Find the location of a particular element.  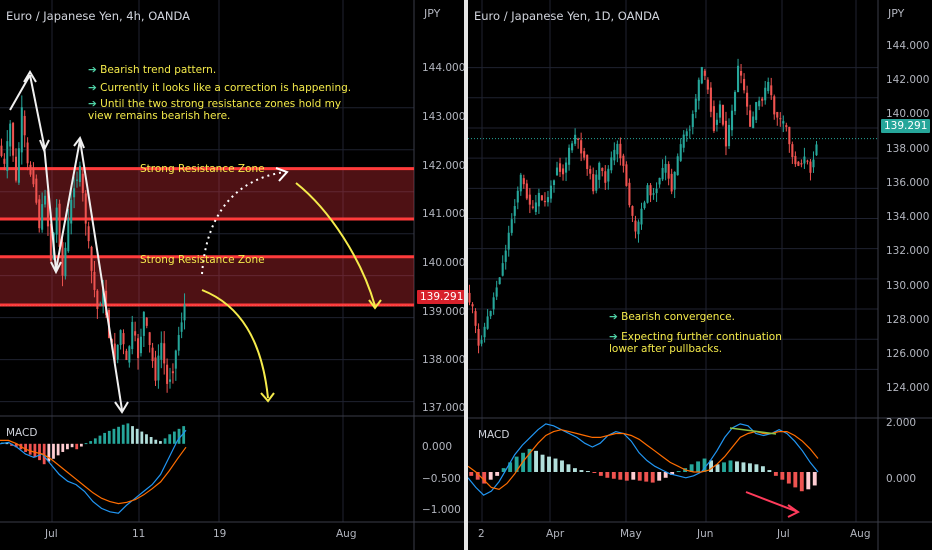

y-tick: 138.000 is located at coordinates (908, 149).